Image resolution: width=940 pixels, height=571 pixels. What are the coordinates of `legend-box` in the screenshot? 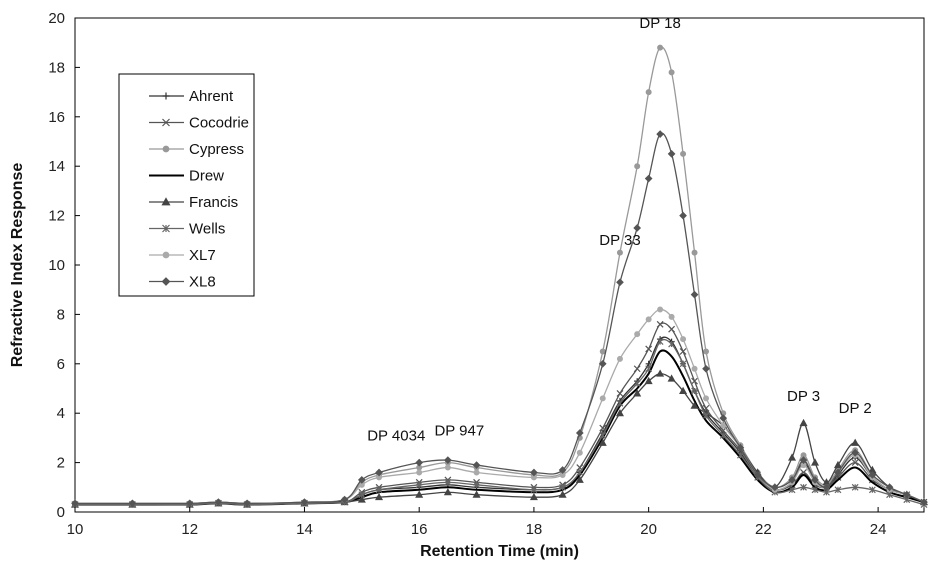 It's located at (186, 185).